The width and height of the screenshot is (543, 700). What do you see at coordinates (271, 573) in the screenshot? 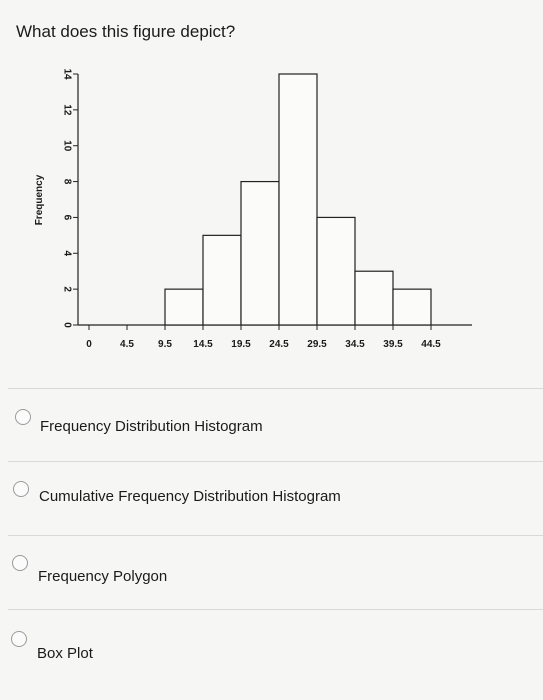
I see `option-frequency-polygon: Frequency Polygon` at bounding box center [271, 573].